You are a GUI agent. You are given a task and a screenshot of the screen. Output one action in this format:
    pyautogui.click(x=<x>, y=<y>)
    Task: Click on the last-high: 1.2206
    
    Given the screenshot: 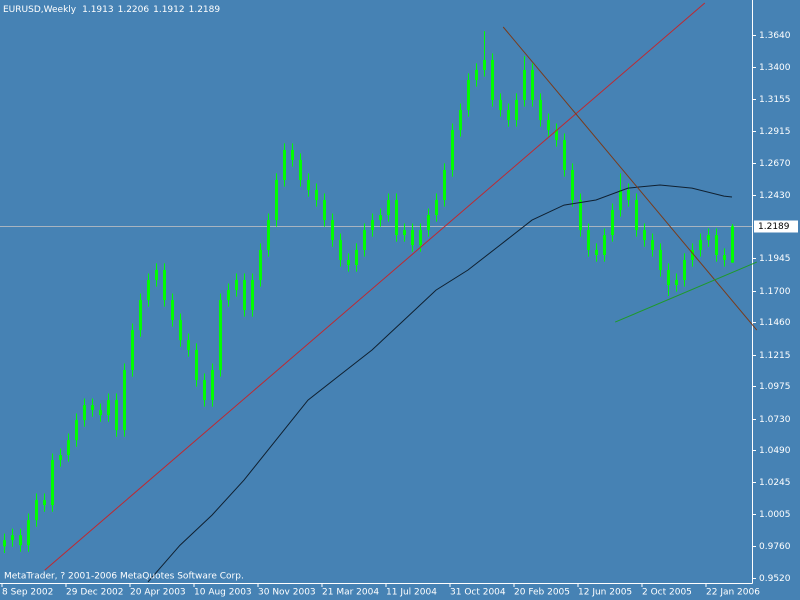 What is the action you would take?
    pyautogui.click(x=134, y=10)
    